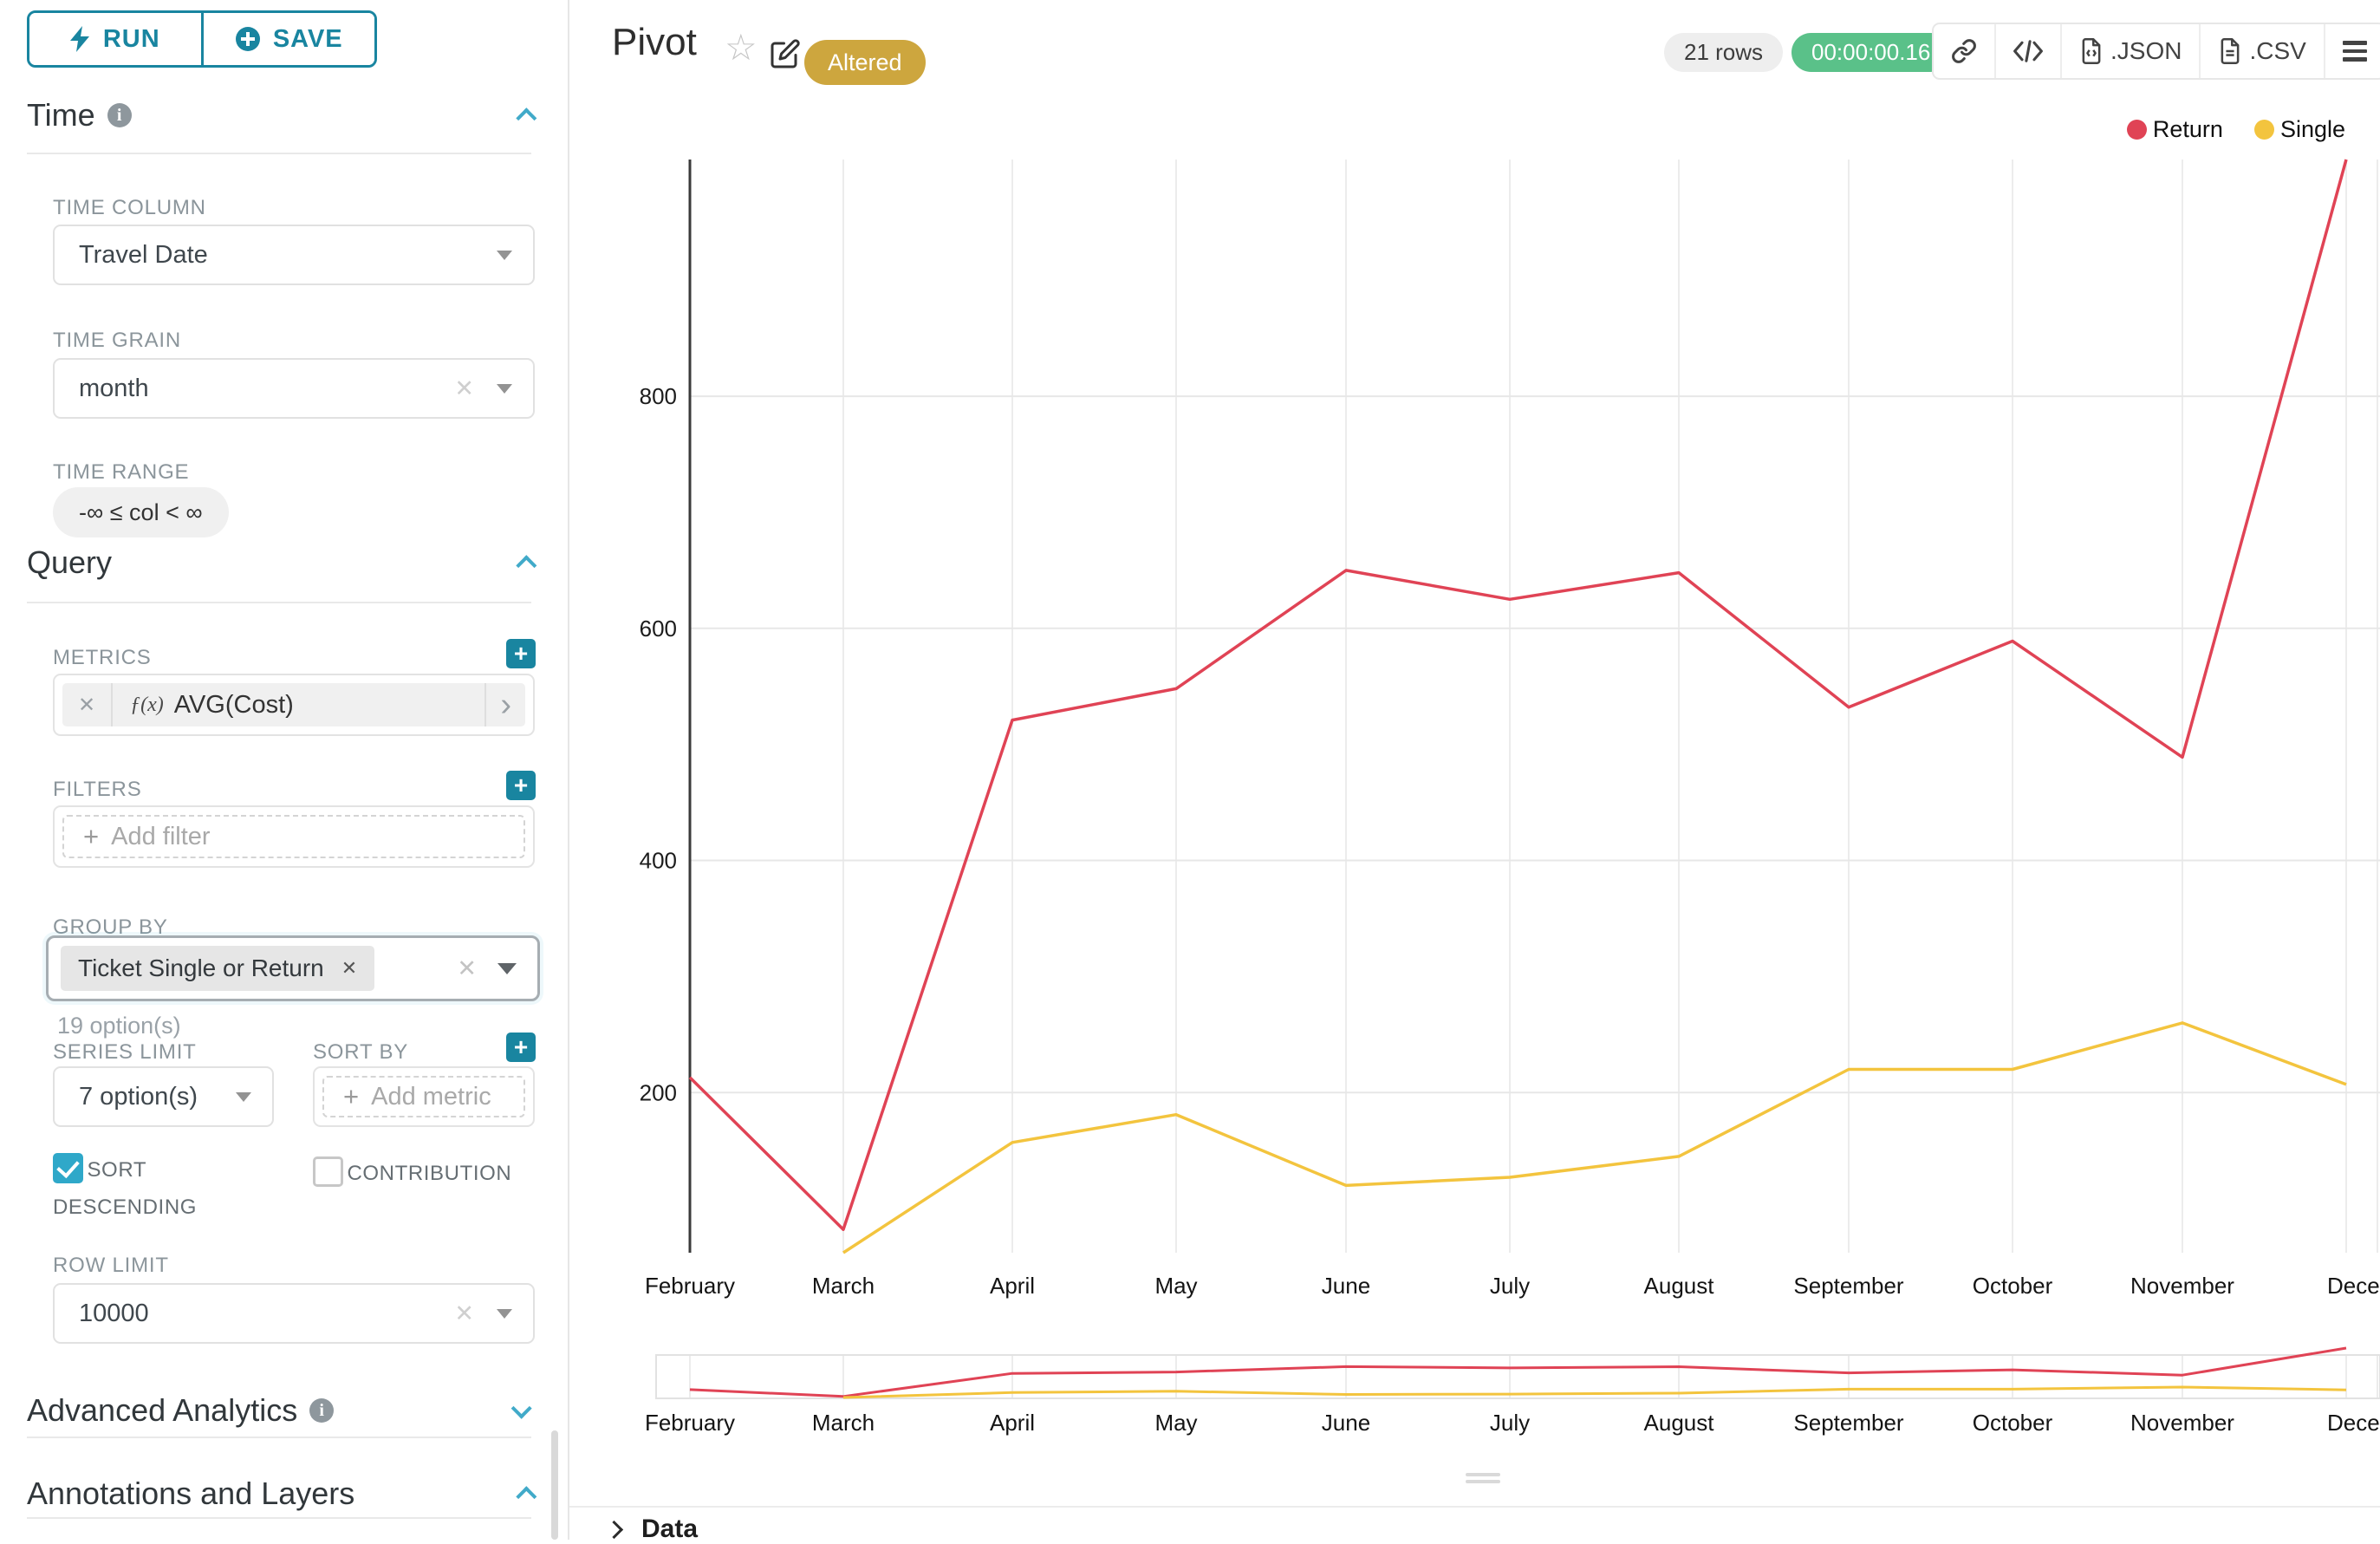 The height and width of the screenshot is (1544, 2380). What do you see at coordinates (654, 42) in the screenshot?
I see `chart-title: Pivot` at bounding box center [654, 42].